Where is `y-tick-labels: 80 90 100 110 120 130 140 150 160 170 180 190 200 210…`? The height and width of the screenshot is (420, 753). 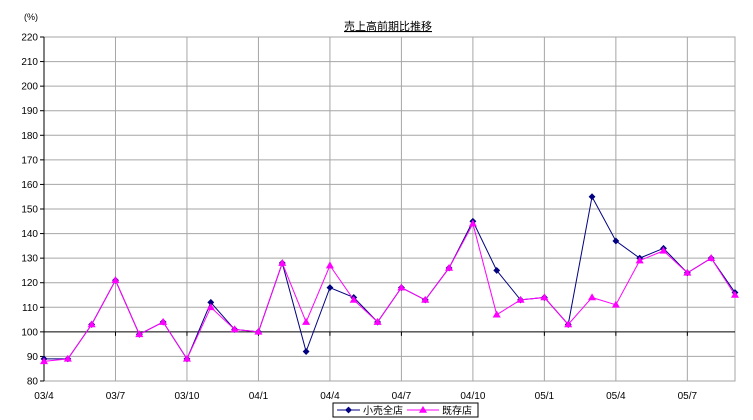
y-tick-labels: 80 90 100 110 120 130 140 150 160 170 180 190 200 210… is located at coordinates (29, 210).